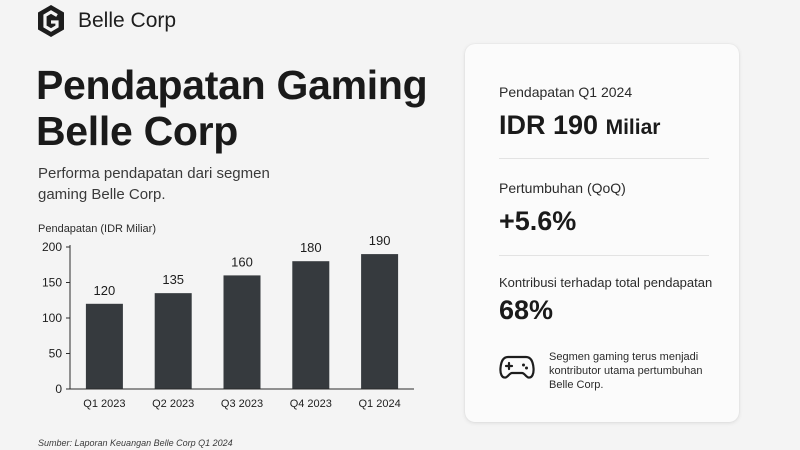  What do you see at coordinates (104, 404) in the screenshot?
I see `x-tick-label-0: Q1 2023` at bounding box center [104, 404].